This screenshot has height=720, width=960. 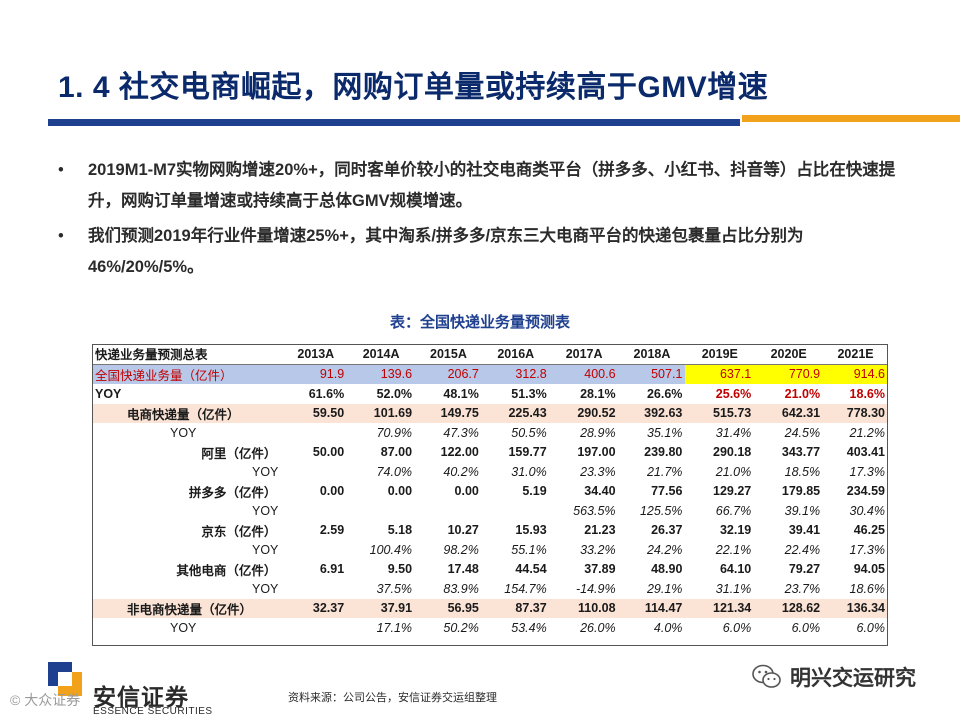 What do you see at coordinates (600, 530) in the screenshot?
I see `table-cell: 21.23` at bounding box center [600, 530].